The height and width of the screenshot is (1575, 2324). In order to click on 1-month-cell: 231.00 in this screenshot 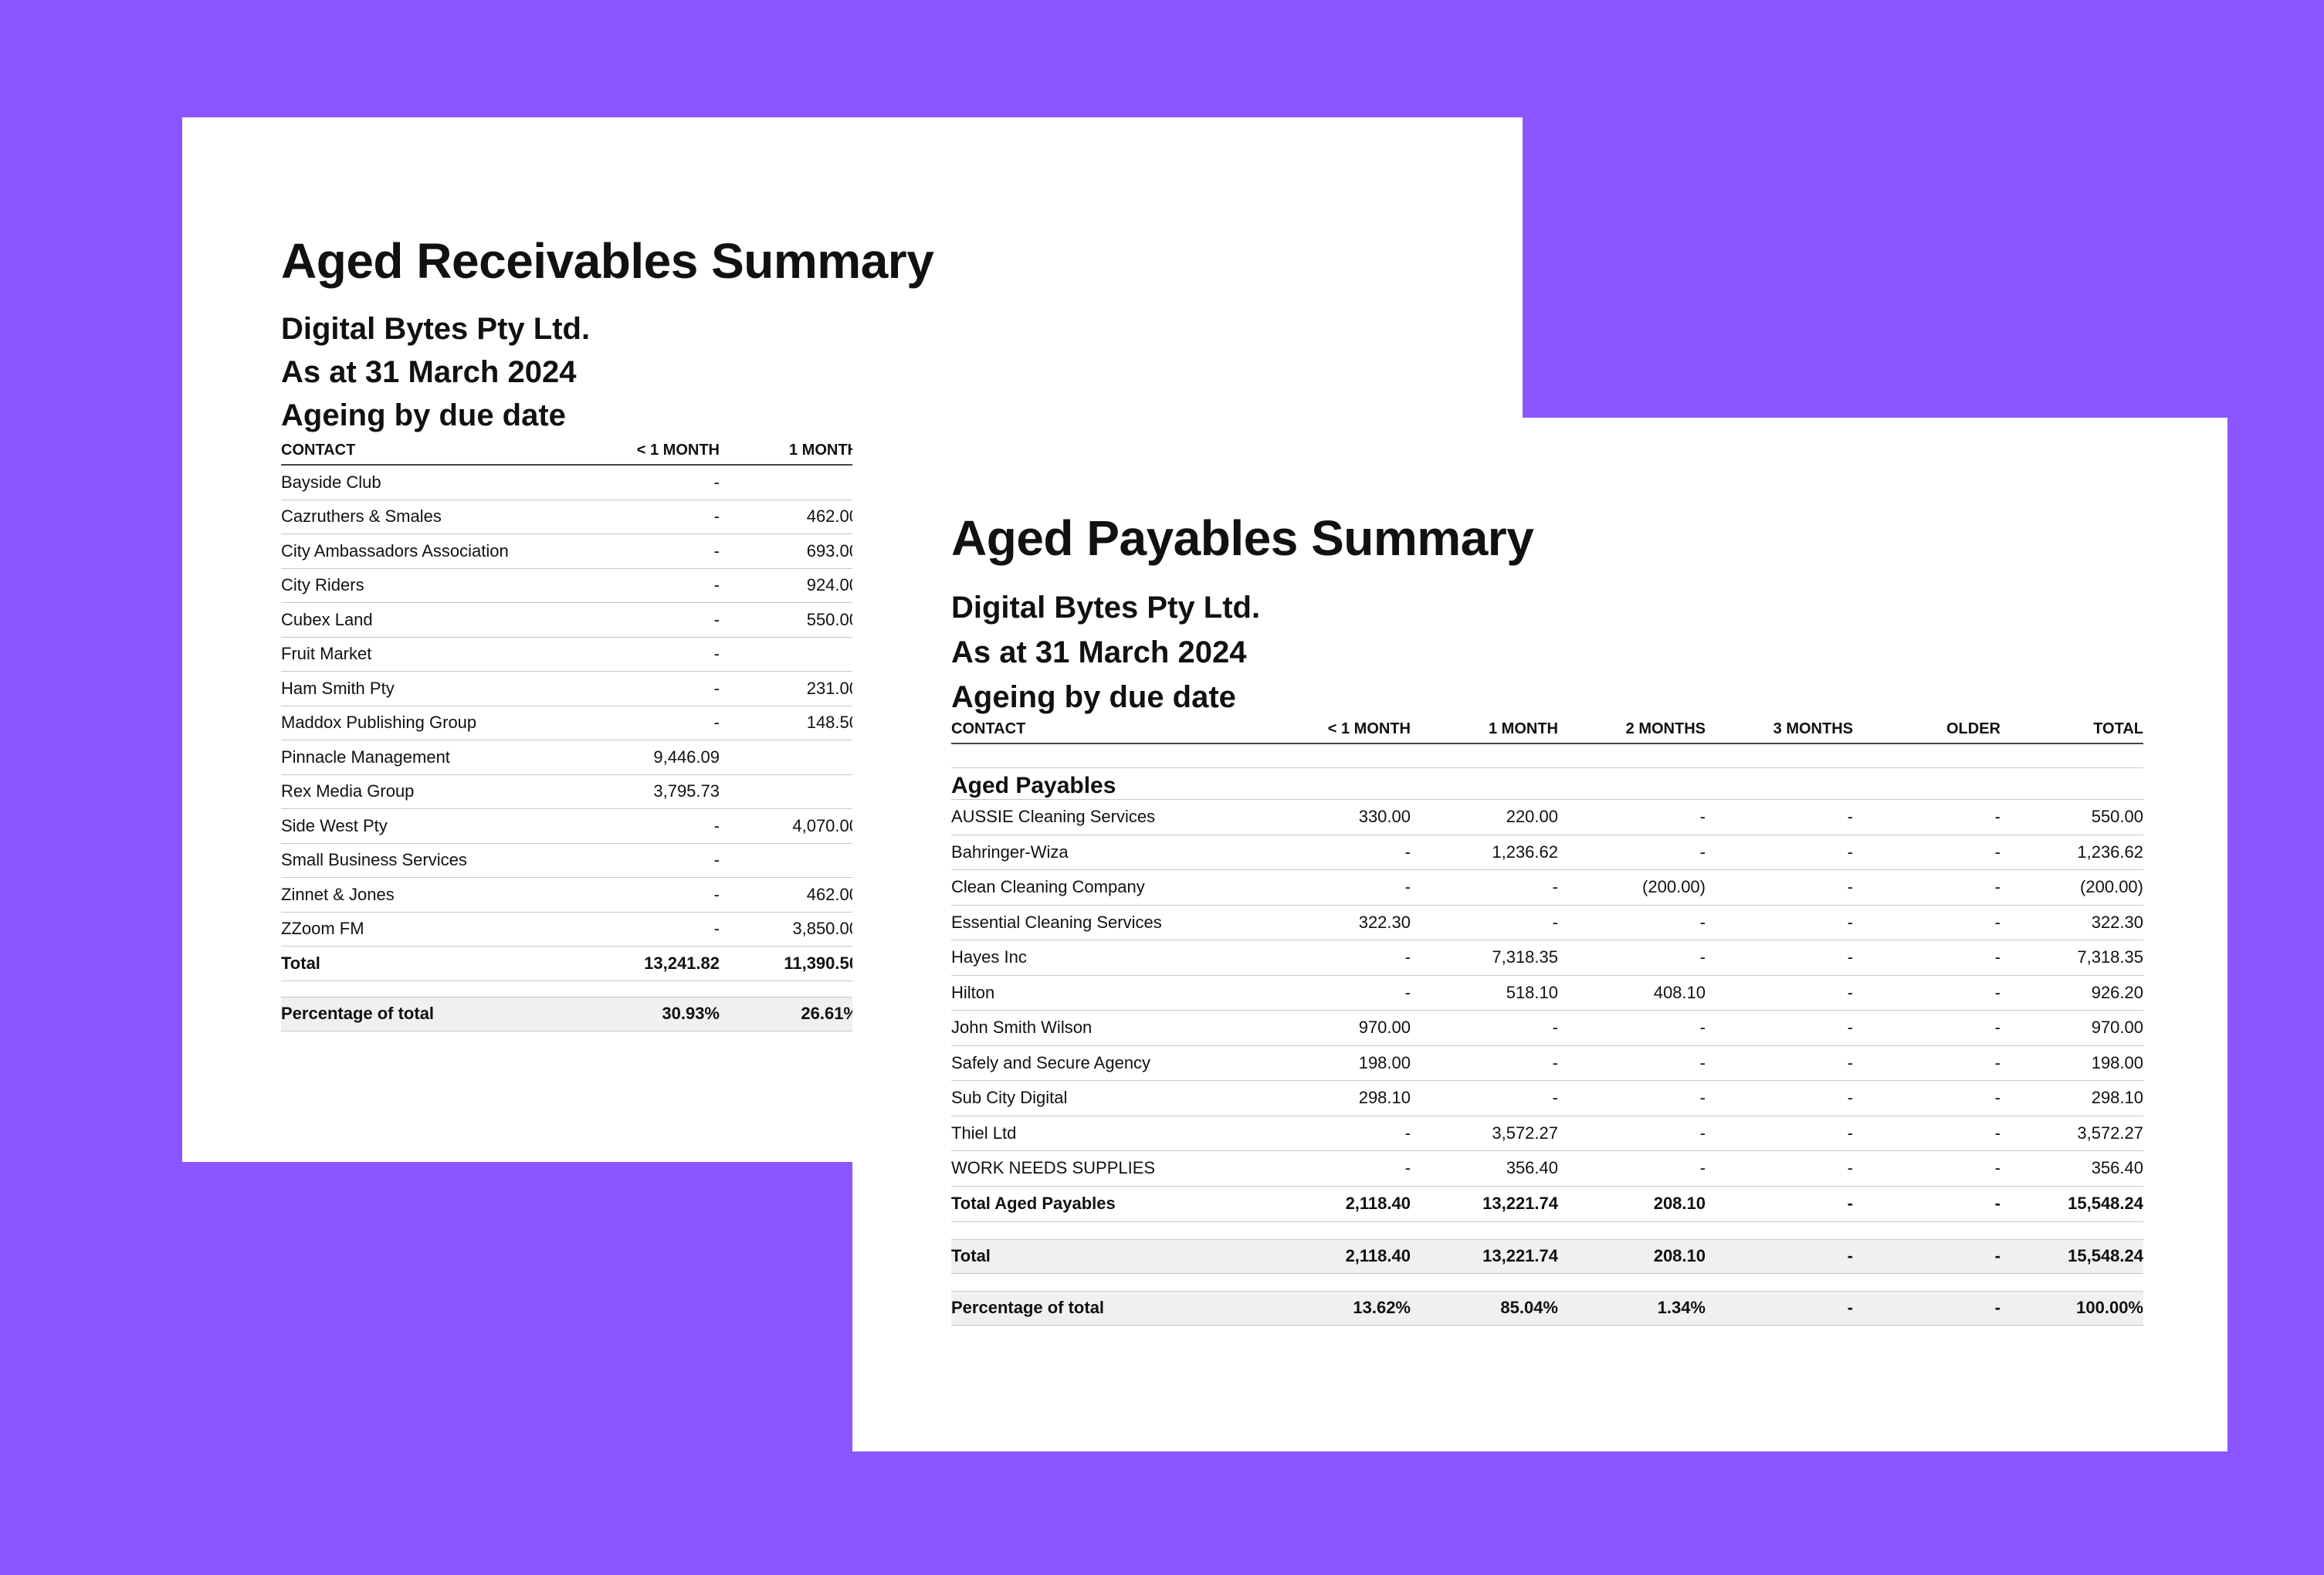, I will do `click(789, 688)`.